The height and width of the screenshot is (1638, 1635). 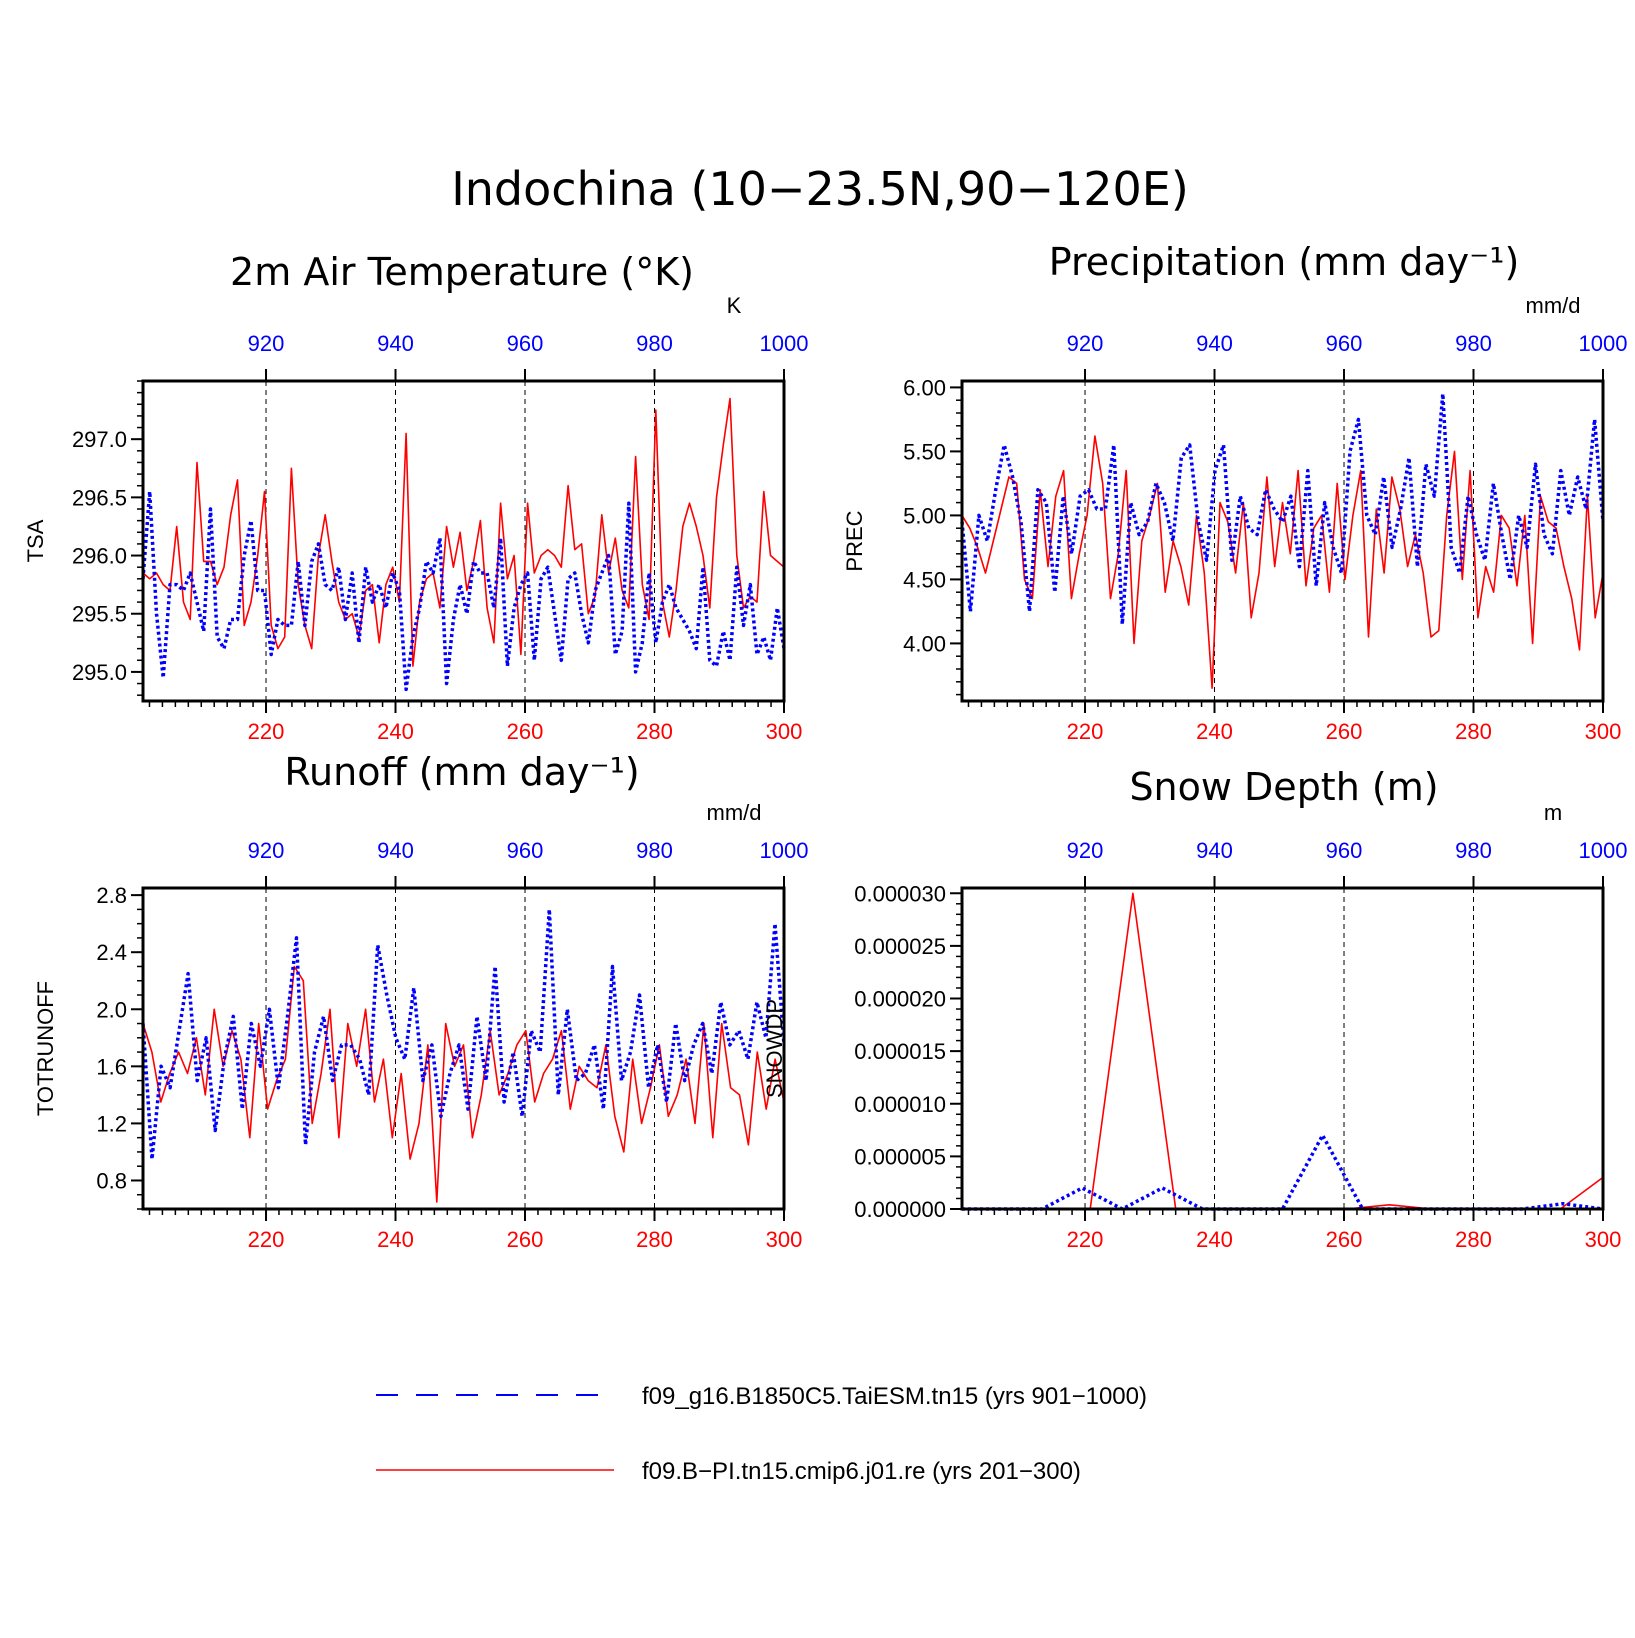 What do you see at coordinates (99, 672) in the screenshot?
I see `y-tick-label: 295.0` at bounding box center [99, 672].